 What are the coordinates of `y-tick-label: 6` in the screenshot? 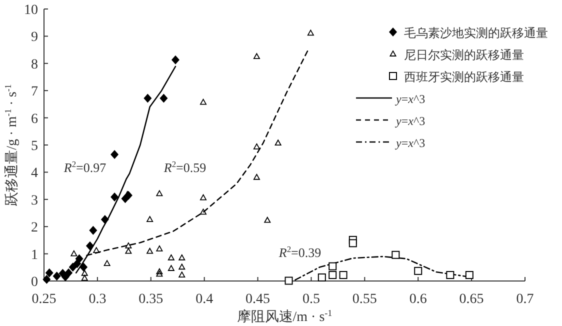 It's located at (34, 119).